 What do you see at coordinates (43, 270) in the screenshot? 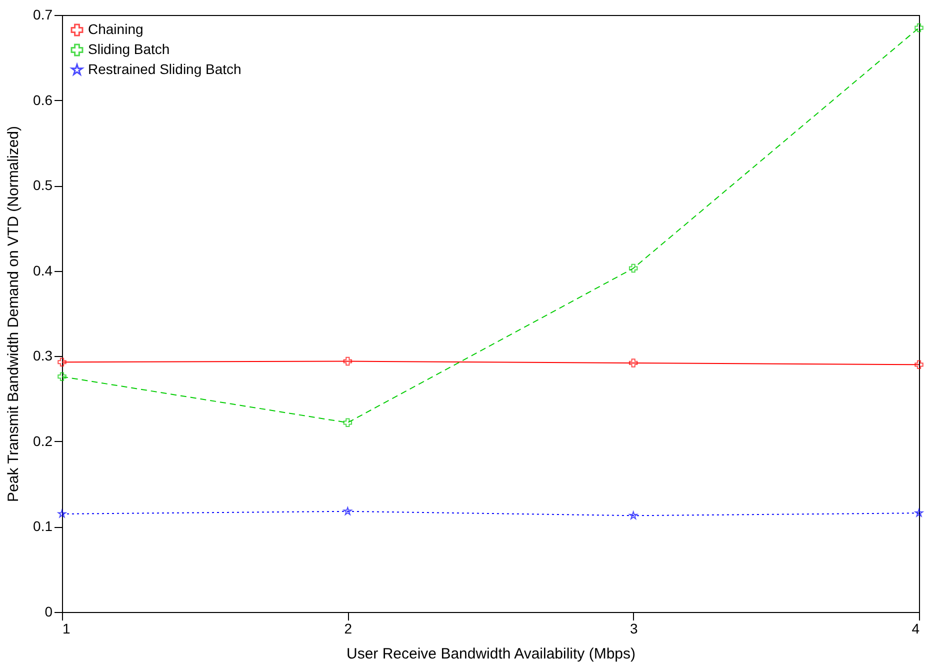
I see `y-tick-label: 0.4` at bounding box center [43, 270].